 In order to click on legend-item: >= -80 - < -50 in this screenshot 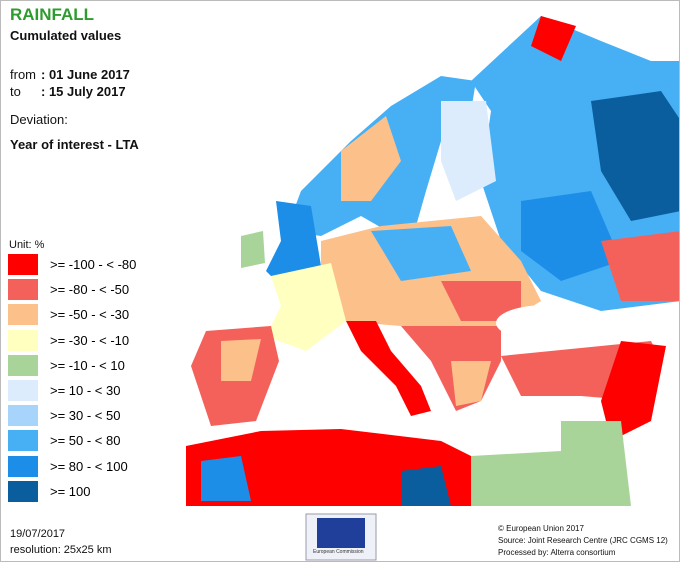, I will do `click(108, 290)`.